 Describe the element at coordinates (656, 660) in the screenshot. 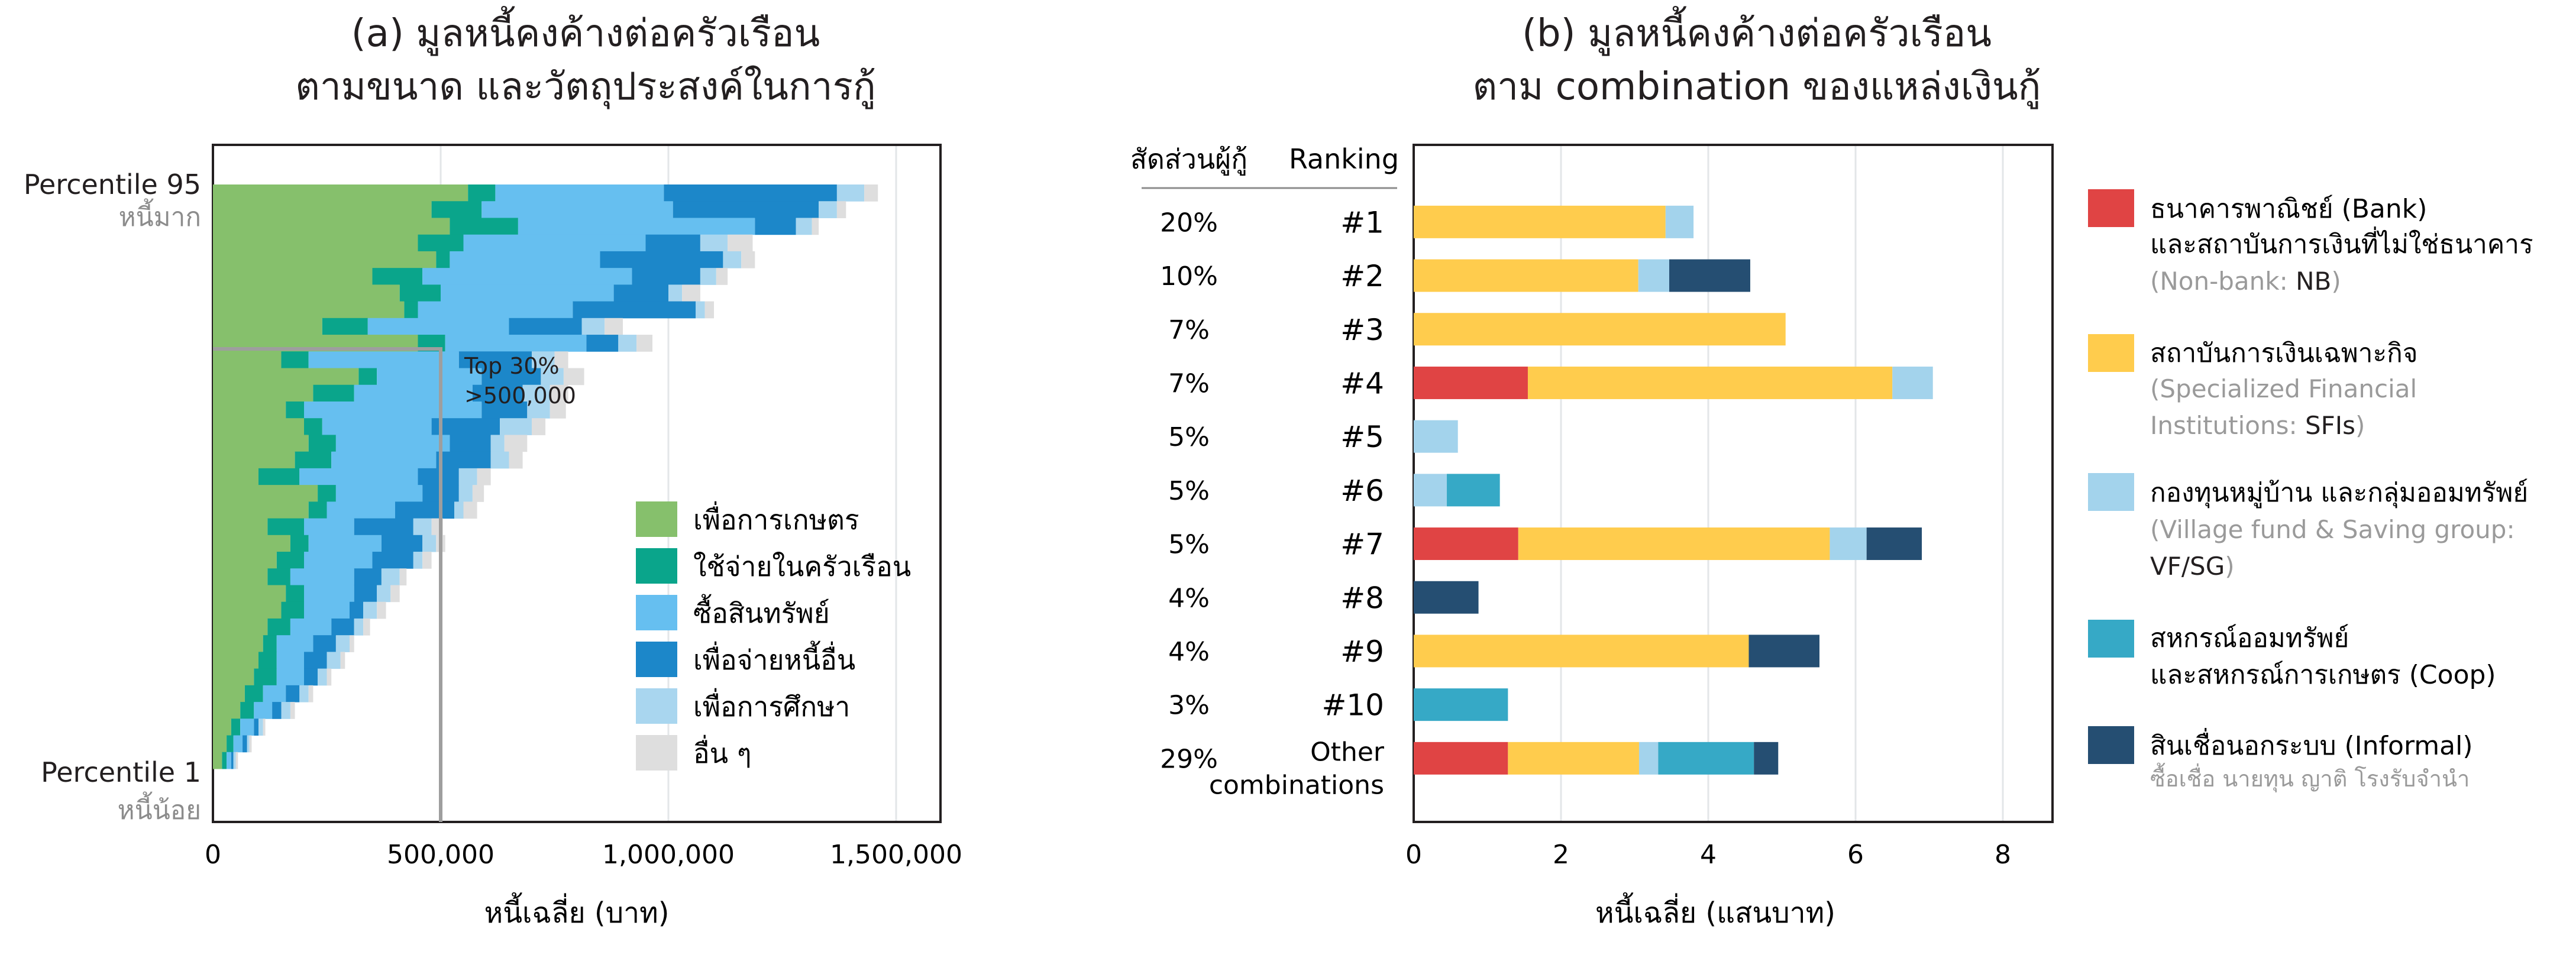

I see `legend-swatch-repay-debt` at that location.